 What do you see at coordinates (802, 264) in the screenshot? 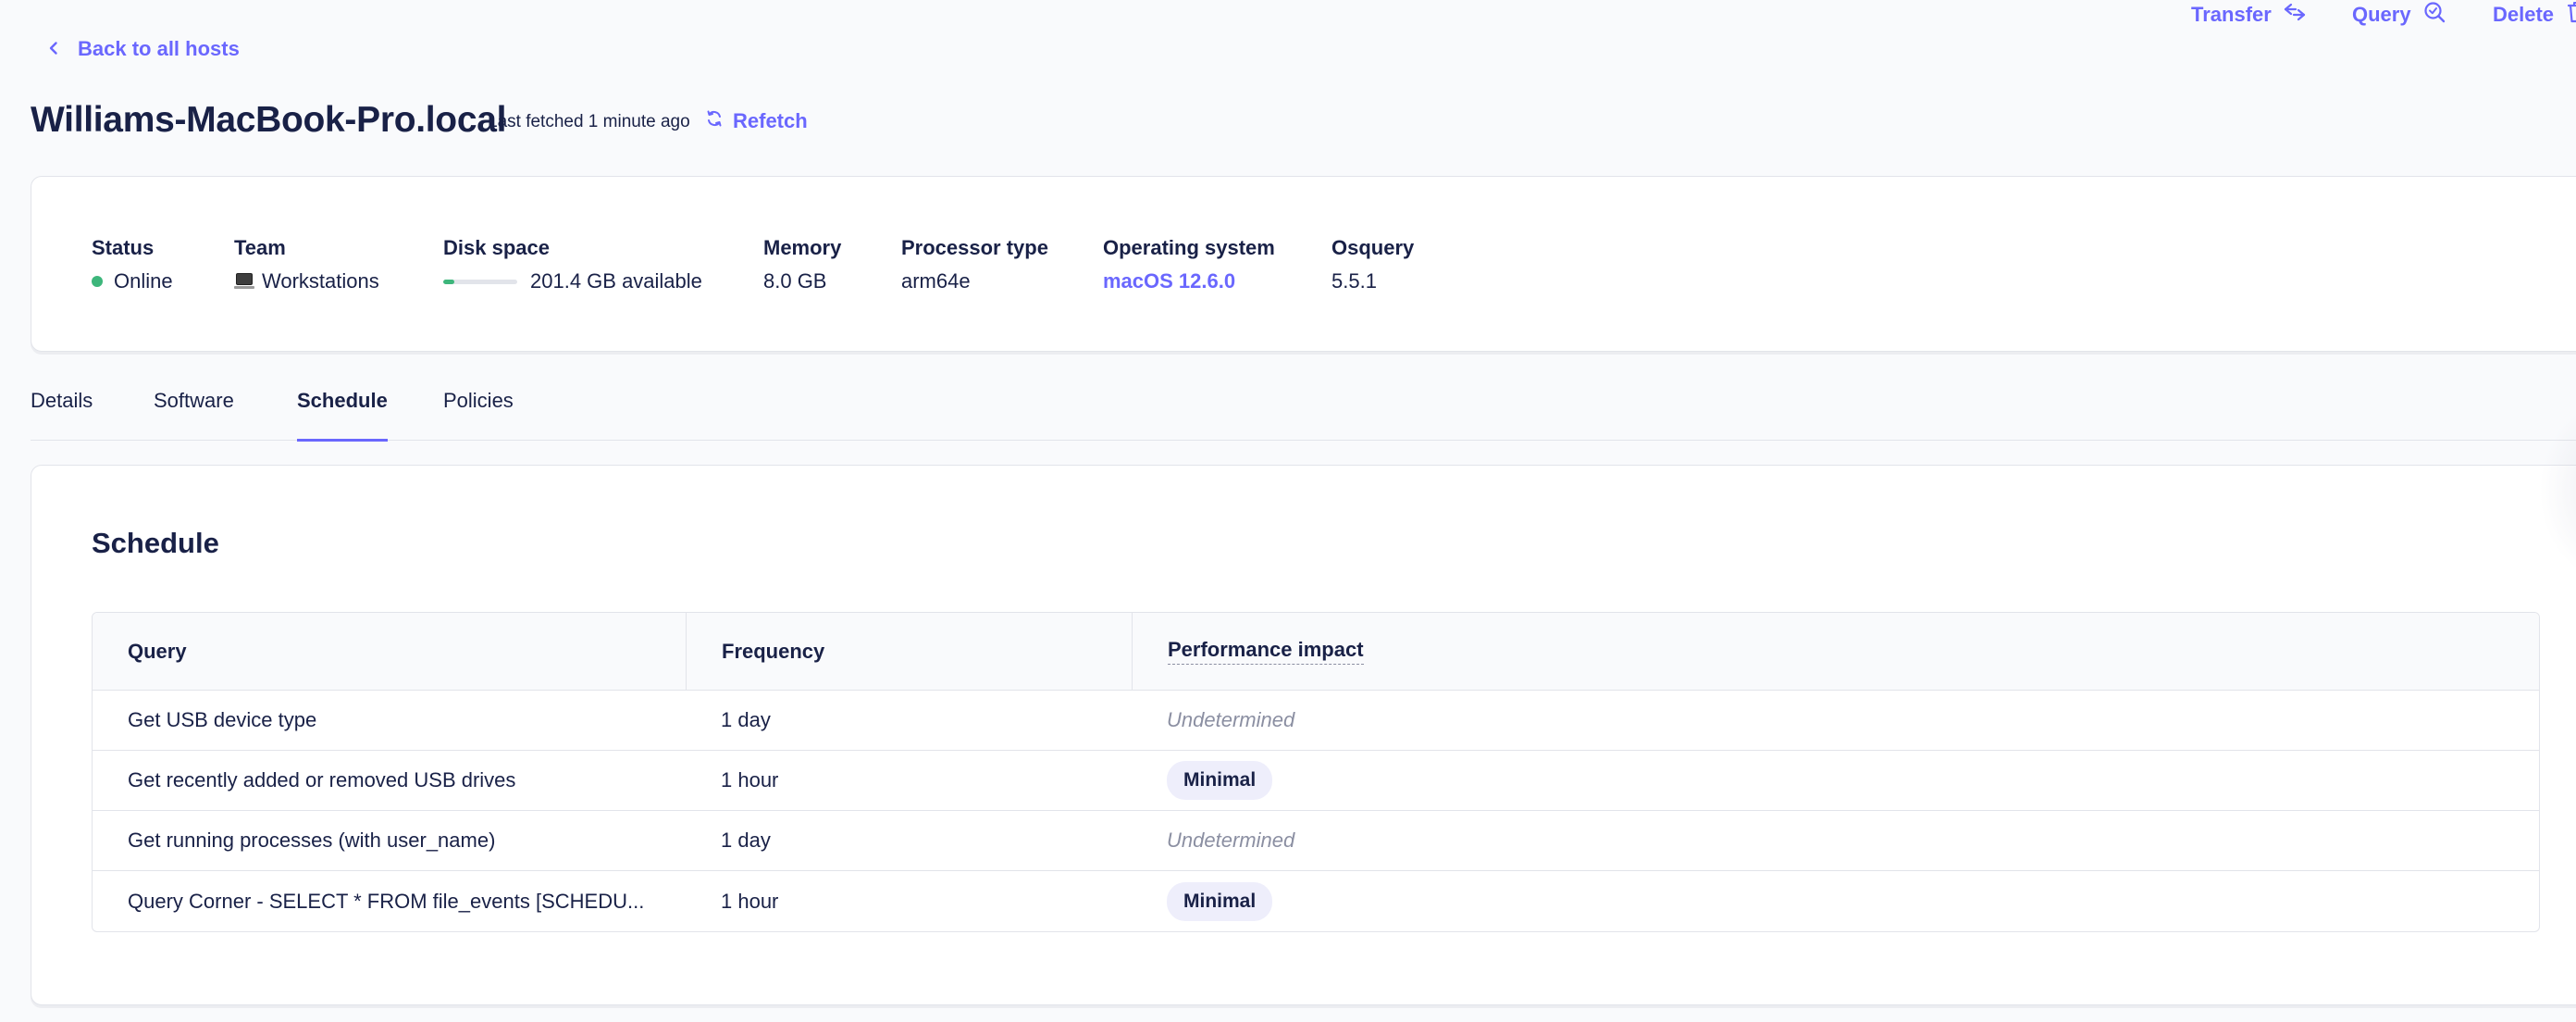
I see `memory-info: Memory 8.0 GB` at bounding box center [802, 264].